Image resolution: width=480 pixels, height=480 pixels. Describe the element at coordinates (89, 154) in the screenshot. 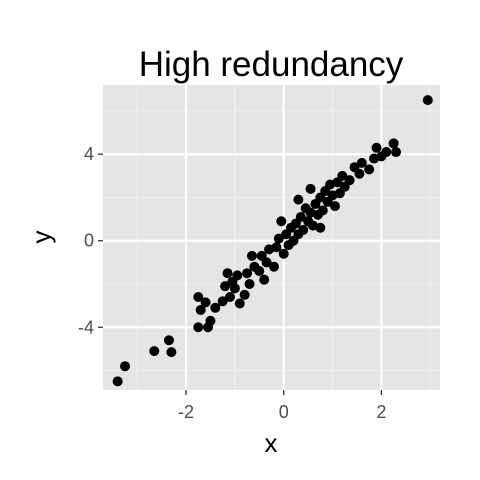

I see `y-tick-label: 4` at that location.